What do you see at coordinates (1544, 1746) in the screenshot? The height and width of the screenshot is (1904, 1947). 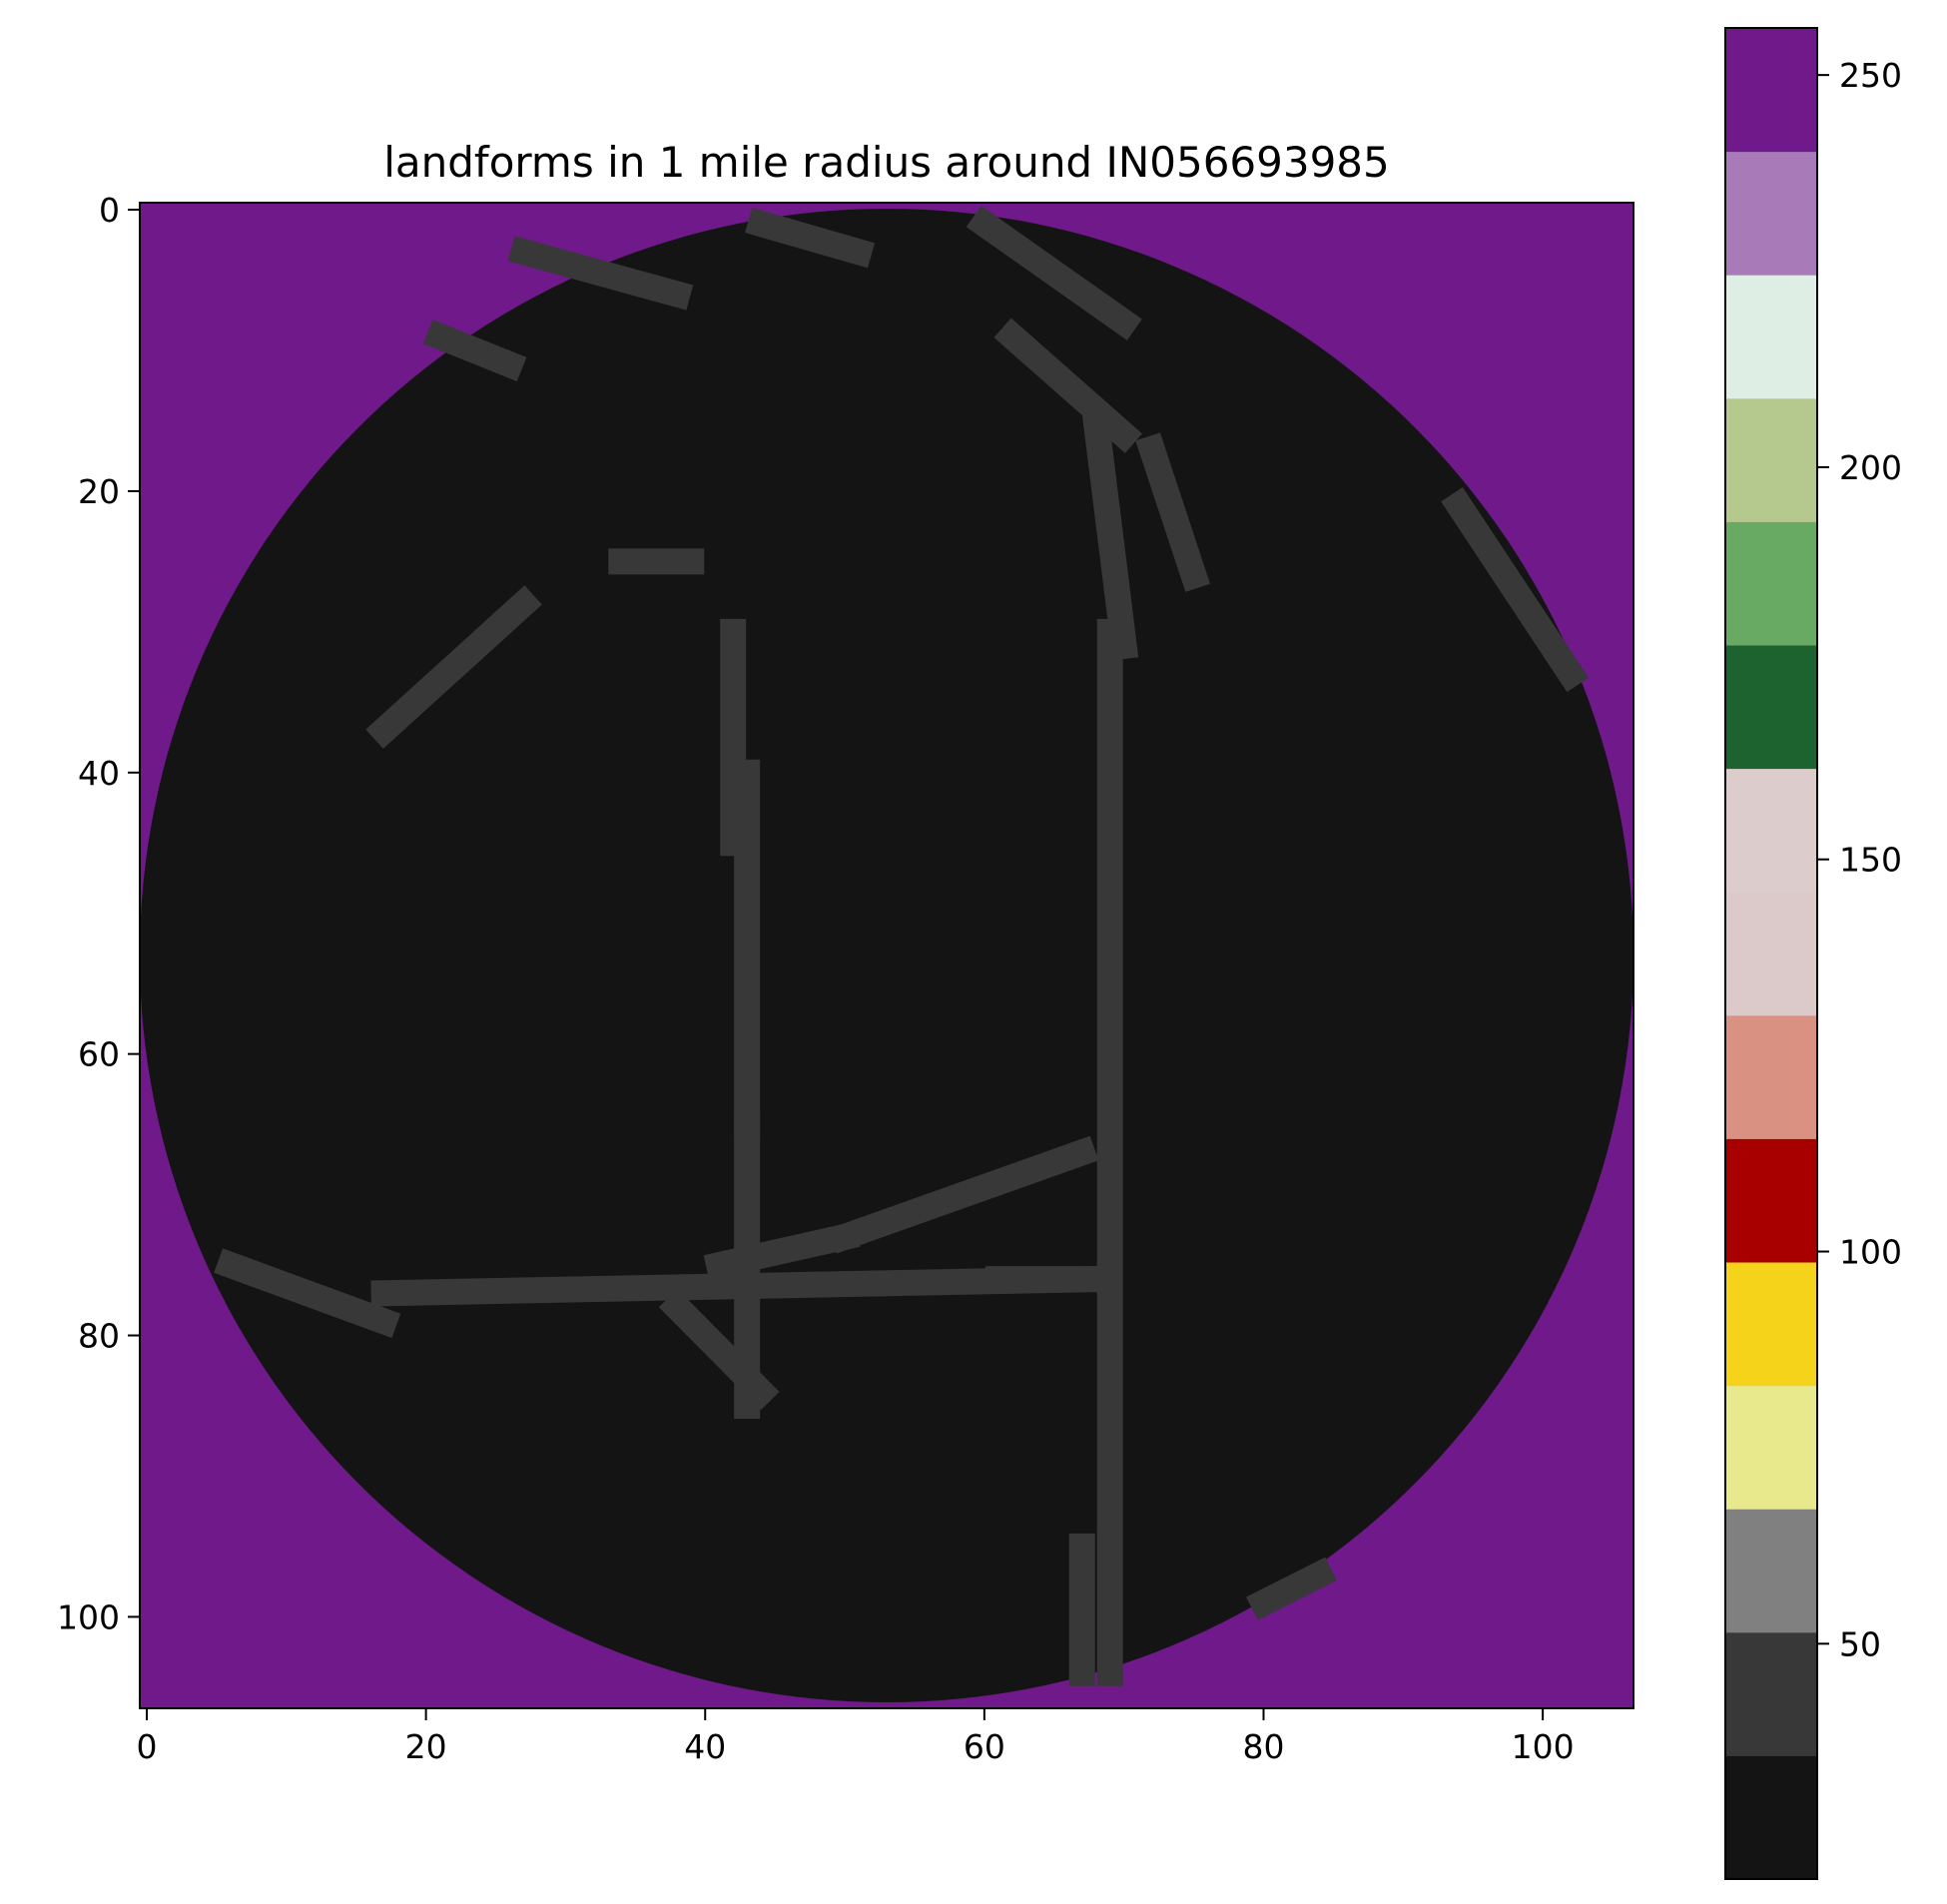 I see `x-tick-label: 100` at bounding box center [1544, 1746].